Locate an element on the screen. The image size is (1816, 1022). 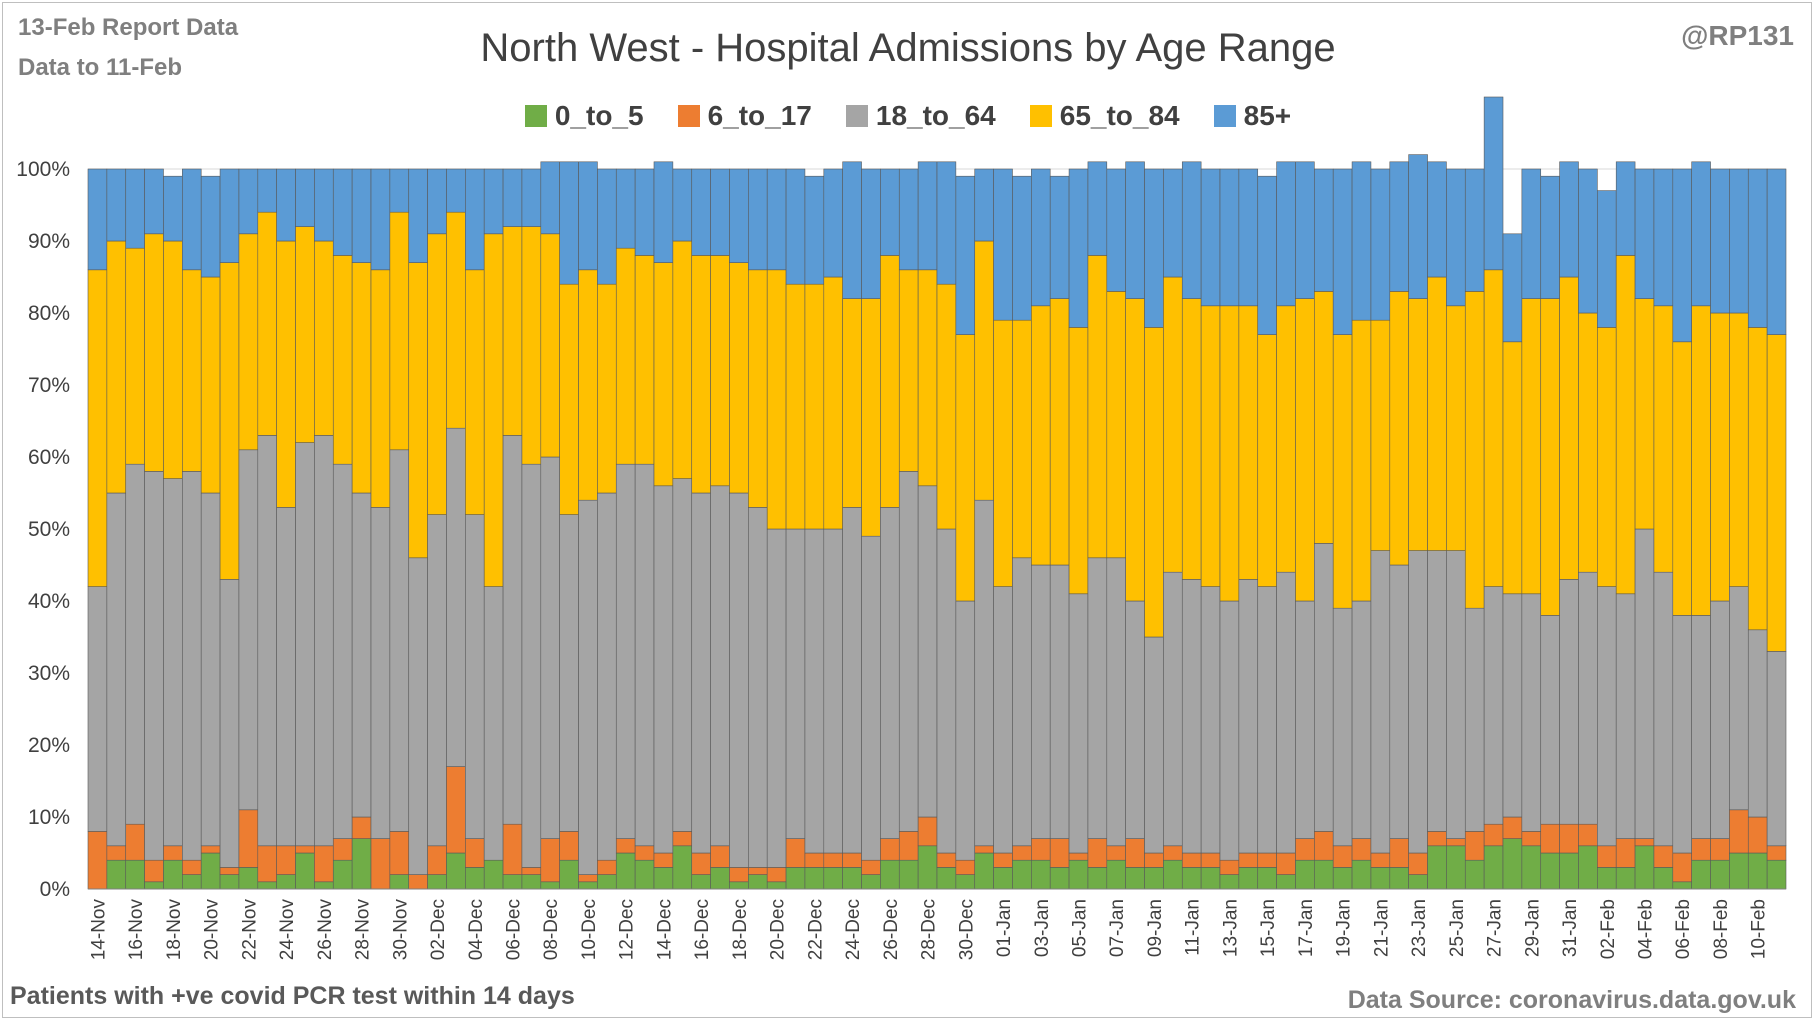
y-tick-label: 100% is located at coordinates (43, 169).